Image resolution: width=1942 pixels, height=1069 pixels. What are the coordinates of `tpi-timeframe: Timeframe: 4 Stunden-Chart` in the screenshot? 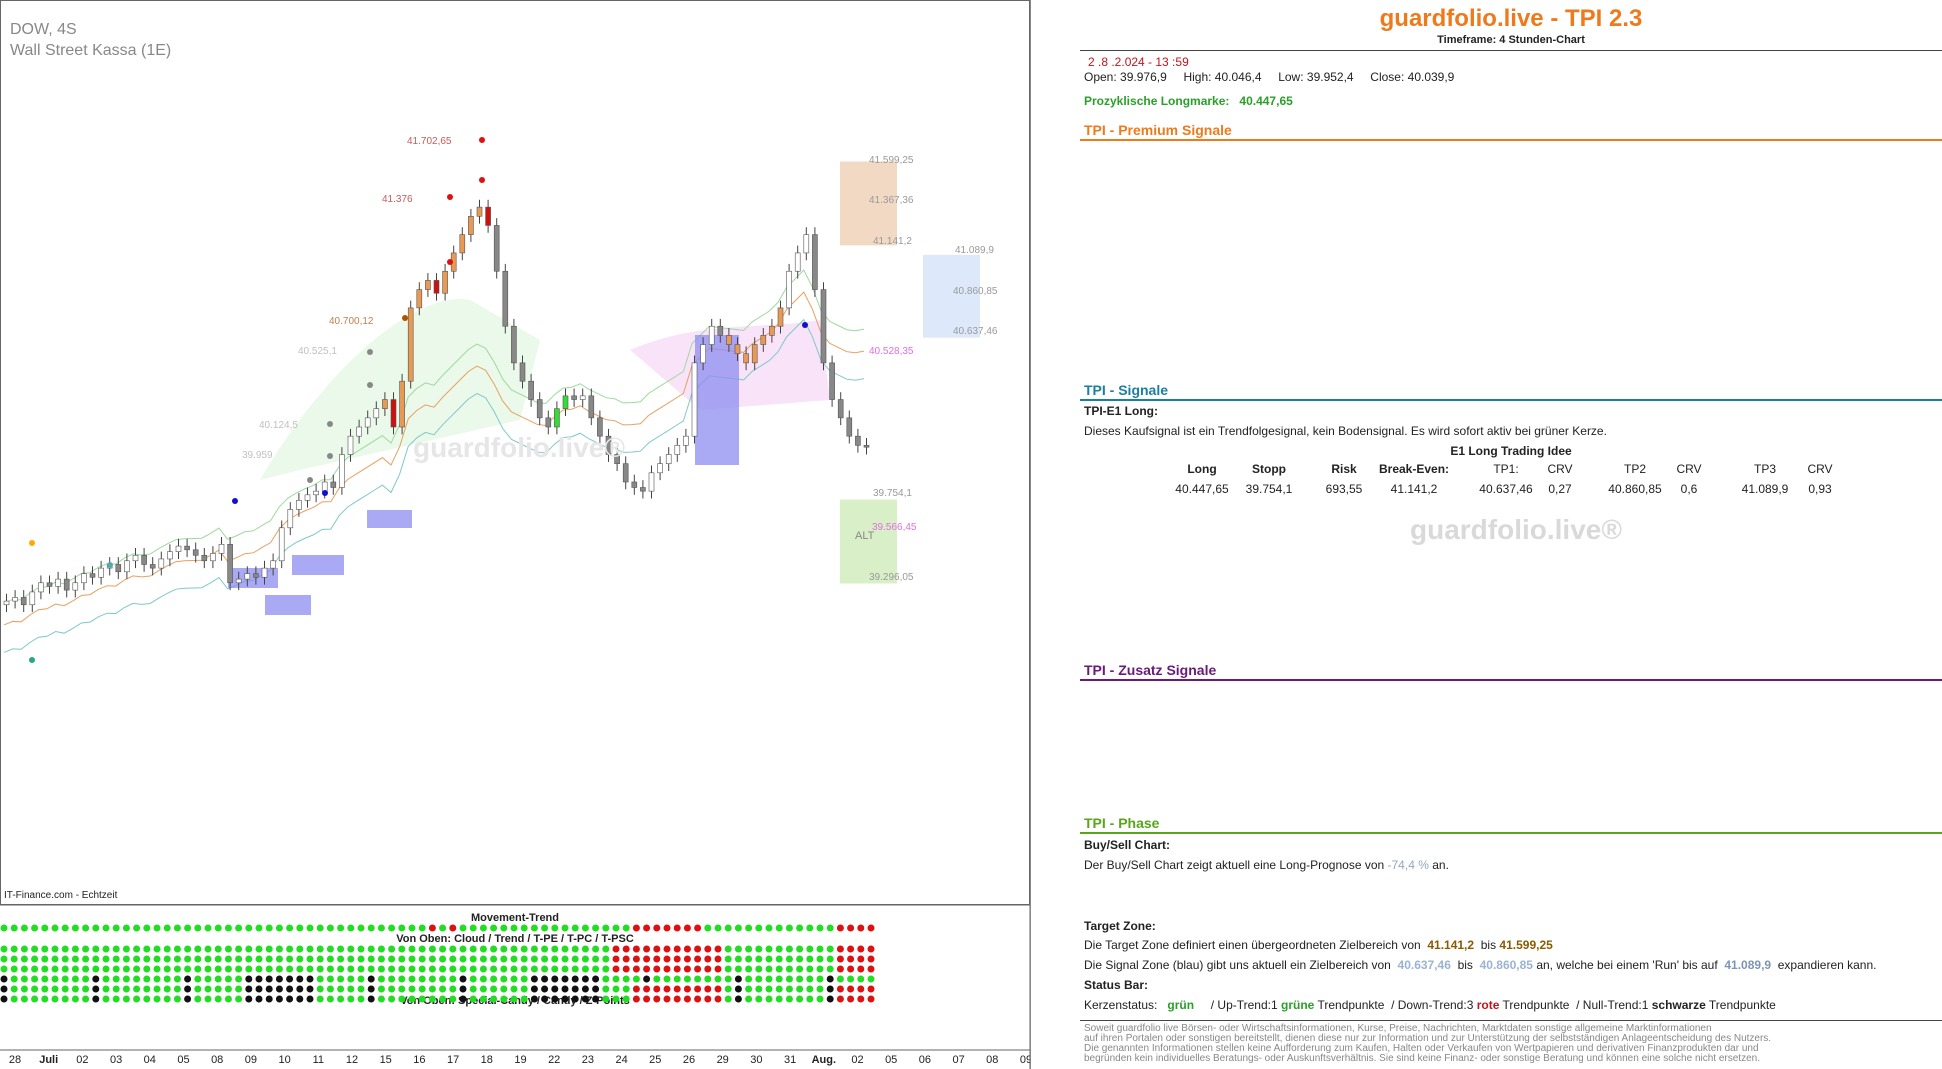 It's located at (1511, 40).